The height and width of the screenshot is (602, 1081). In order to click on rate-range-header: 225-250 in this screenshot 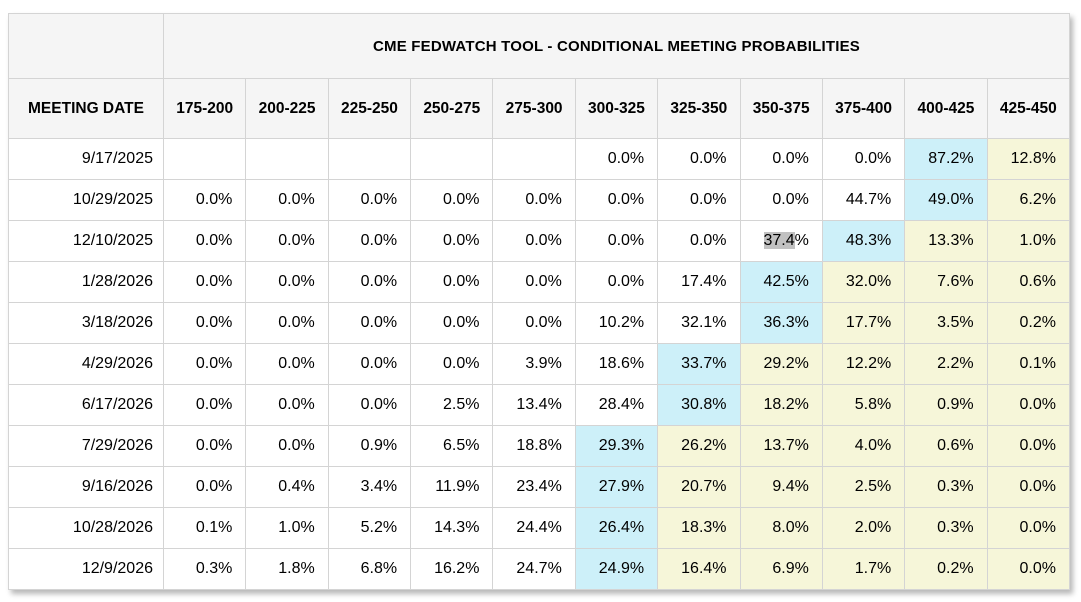, I will do `click(369, 108)`.